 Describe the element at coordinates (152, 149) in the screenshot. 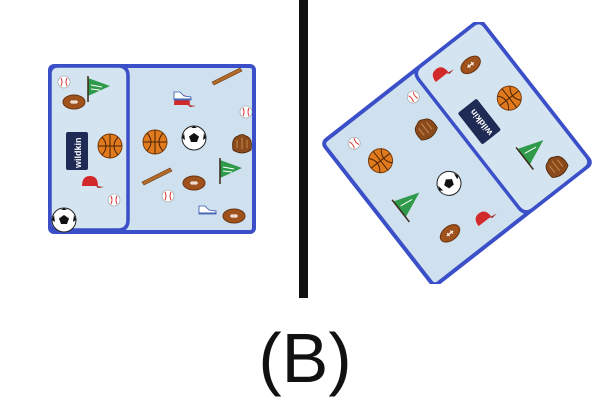

I see `lunch-bag-photo-flat: wildkin` at that location.